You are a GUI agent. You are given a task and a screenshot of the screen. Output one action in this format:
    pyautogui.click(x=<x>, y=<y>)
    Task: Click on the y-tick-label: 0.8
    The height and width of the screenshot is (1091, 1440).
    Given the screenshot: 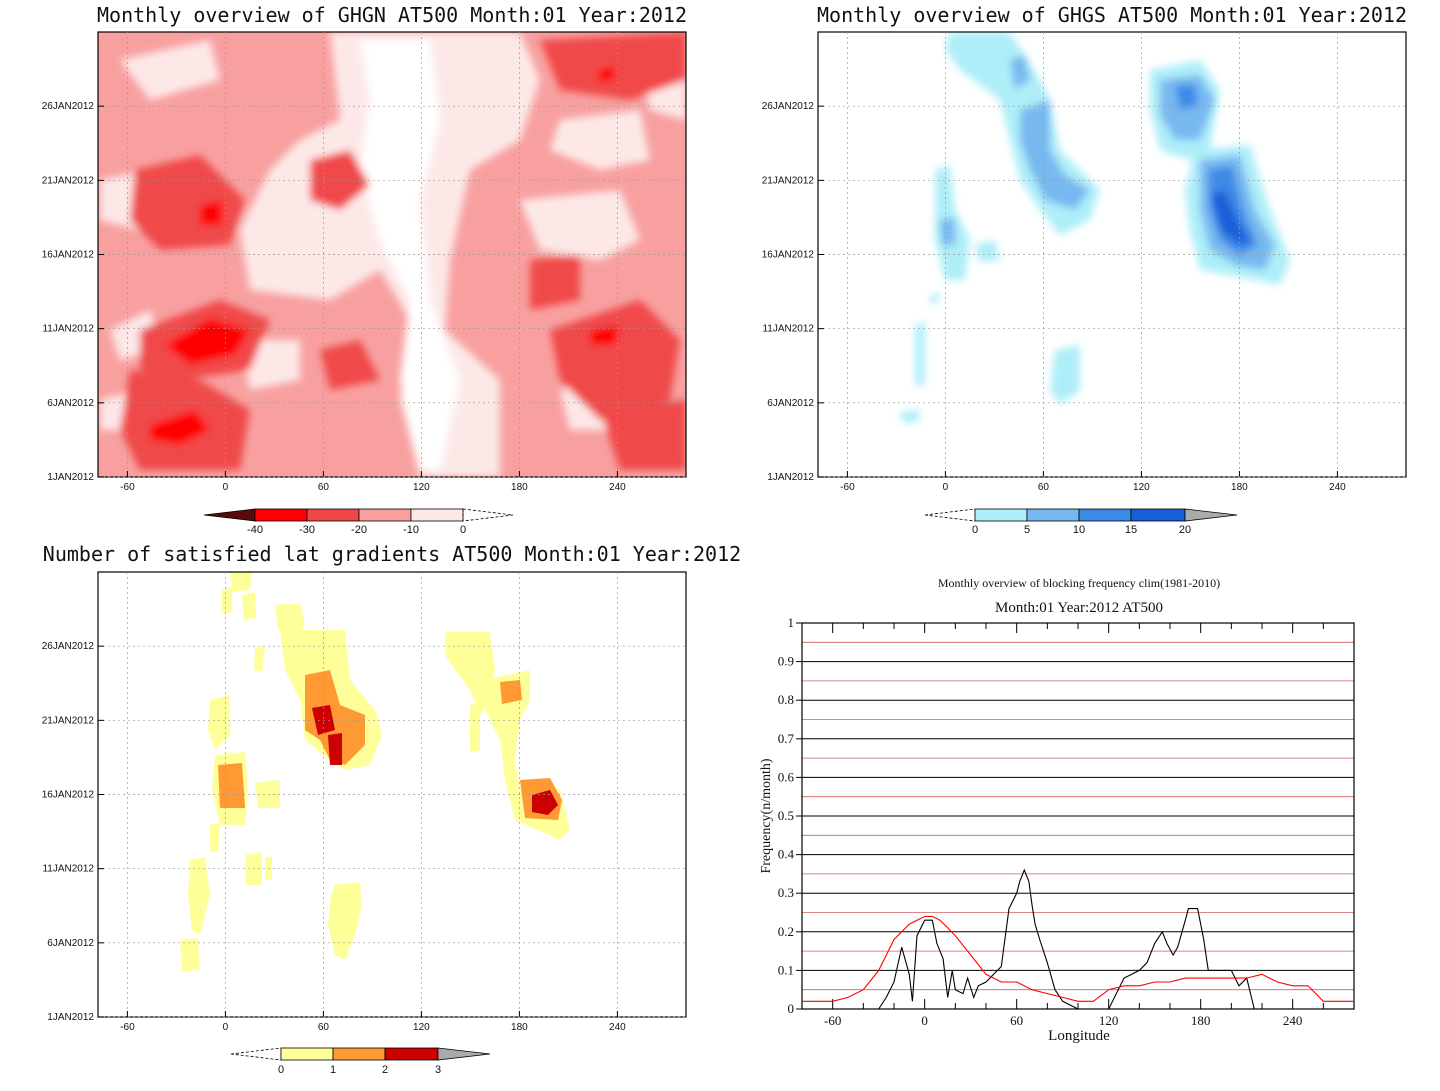 What is the action you would take?
    pyautogui.click(x=786, y=699)
    